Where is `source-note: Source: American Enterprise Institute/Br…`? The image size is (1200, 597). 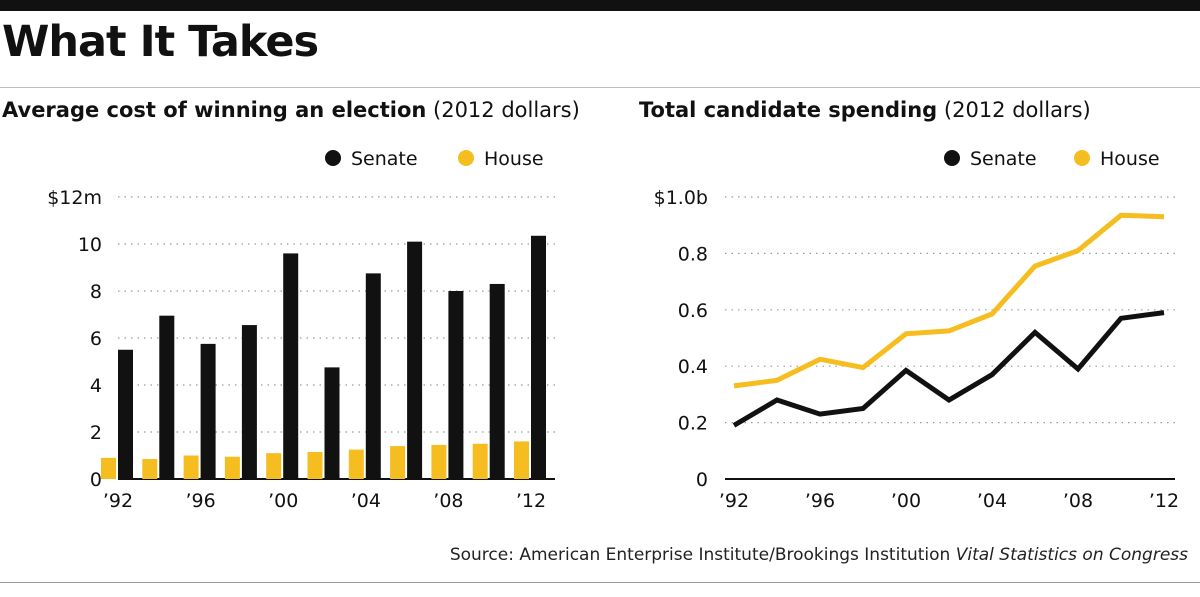
source-note: Source: American Enterprise Institute/Br… is located at coordinates (819, 555).